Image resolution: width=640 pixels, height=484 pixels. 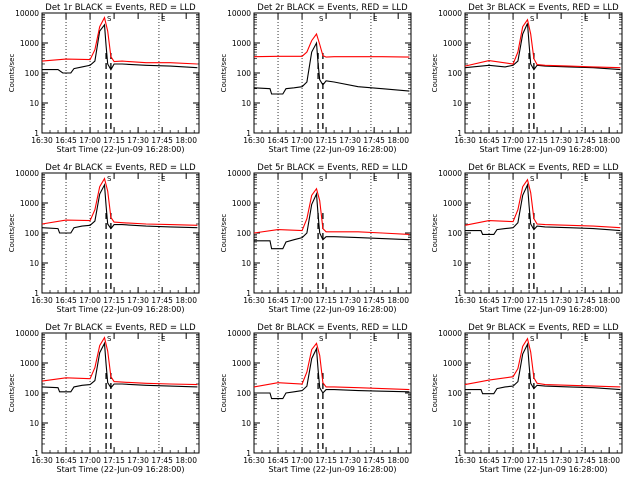 What do you see at coordinates (120, 328) in the screenshot?
I see `panel-title: Det 7r BLACK = Events, RED = LLD` at bounding box center [120, 328].